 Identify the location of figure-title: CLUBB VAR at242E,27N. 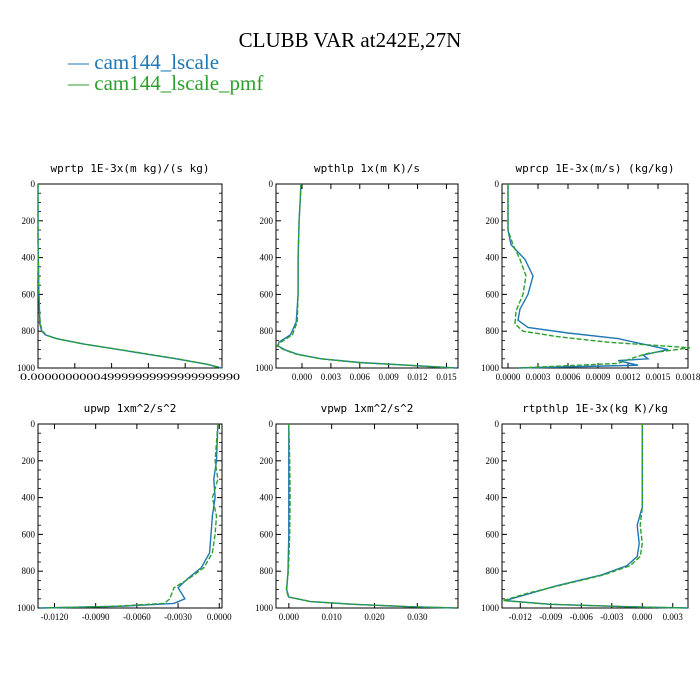
(350, 40).